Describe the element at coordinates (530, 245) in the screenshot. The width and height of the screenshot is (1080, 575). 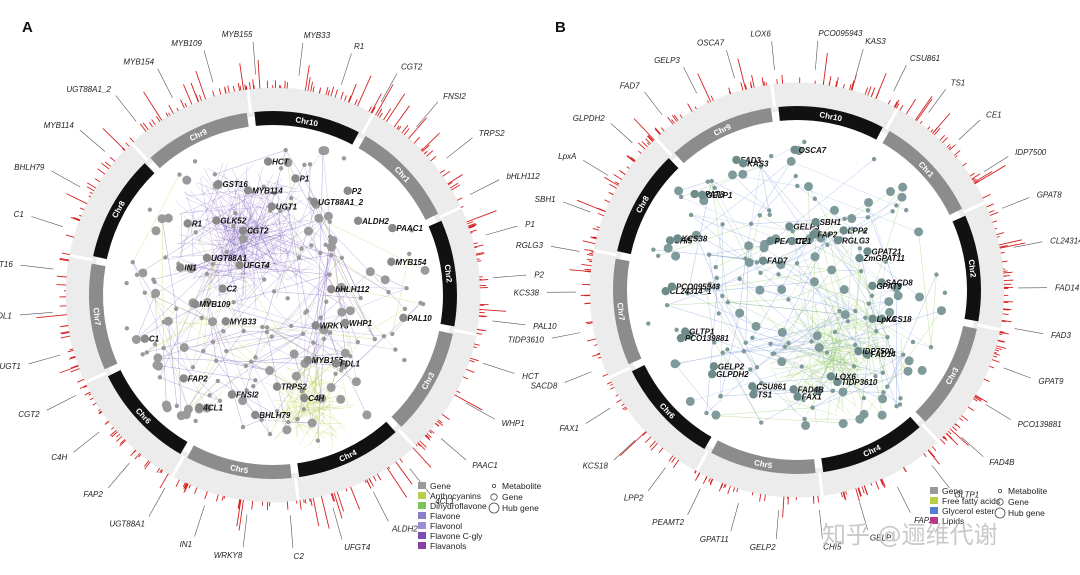
I see `outer-gene-label: RGLG3` at that location.